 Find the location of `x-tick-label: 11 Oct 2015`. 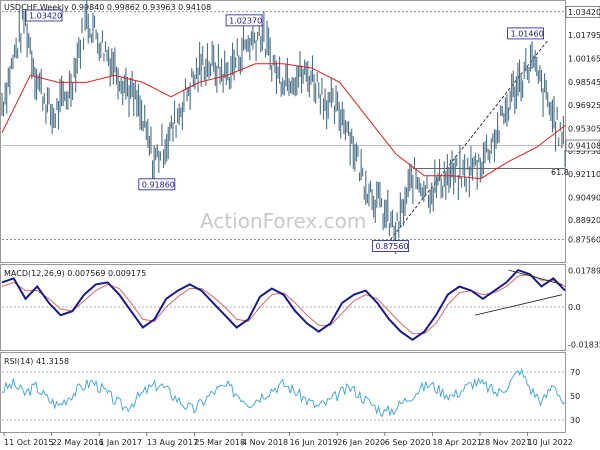

x-tick-label: 11 Oct 2015 is located at coordinates (28, 442).